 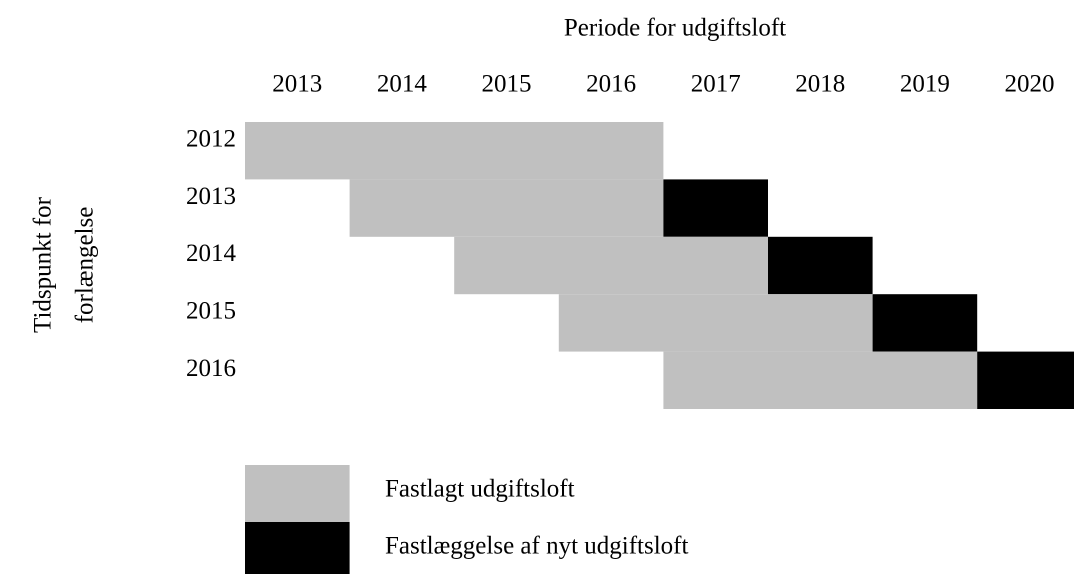 What do you see at coordinates (716, 84) in the screenshot?
I see `column-label: 2017` at bounding box center [716, 84].